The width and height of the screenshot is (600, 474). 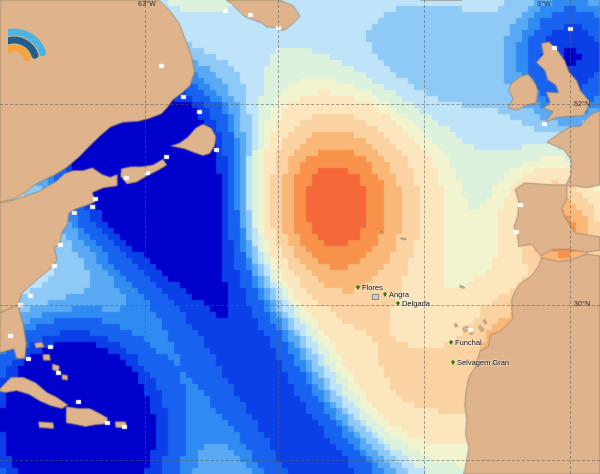 What do you see at coordinates (147, 4) in the screenshot?
I see `graticule-label-lon-63w: 63°W` at bounding box center [147, 4].